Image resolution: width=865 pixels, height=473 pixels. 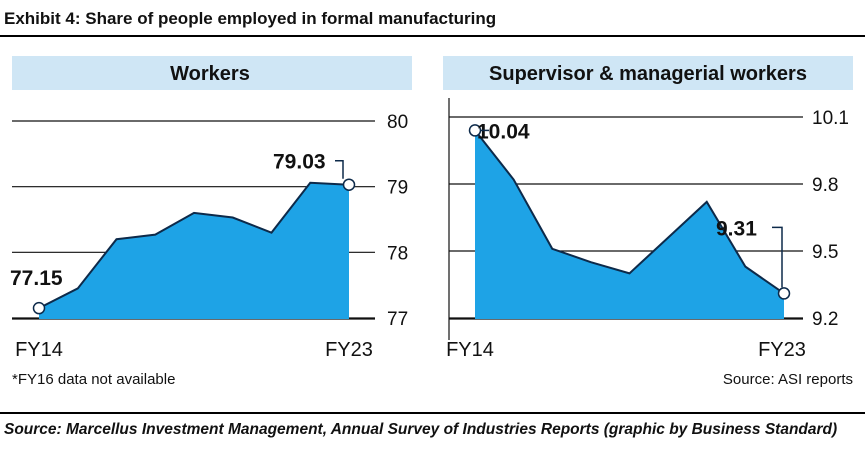 What do you see at coordinates (503, 131) in the screenshot?
I see `chart2-data-label: 10.04` at bounding box center [503, 131].